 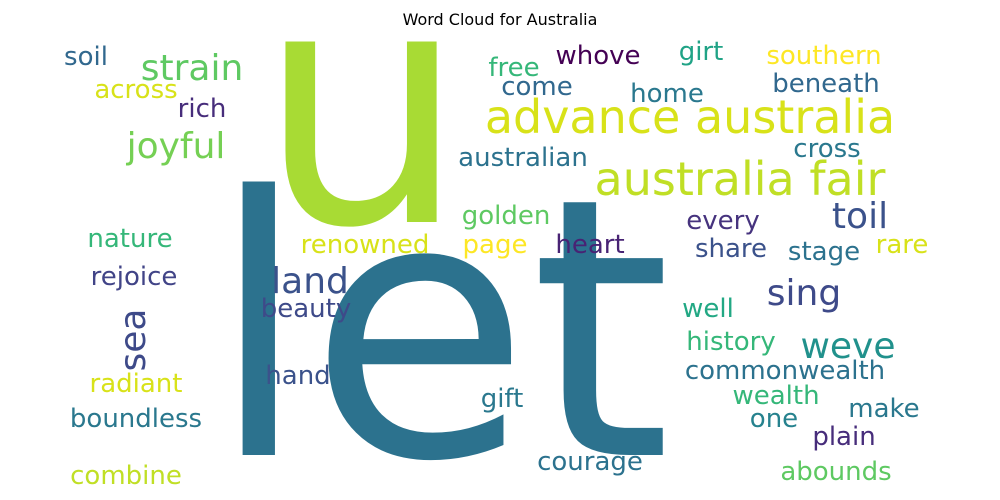 What do you see at coordinates (860, 216) in the screenshot?
I see `word-toil: toil` at bounding box center [860, 216].